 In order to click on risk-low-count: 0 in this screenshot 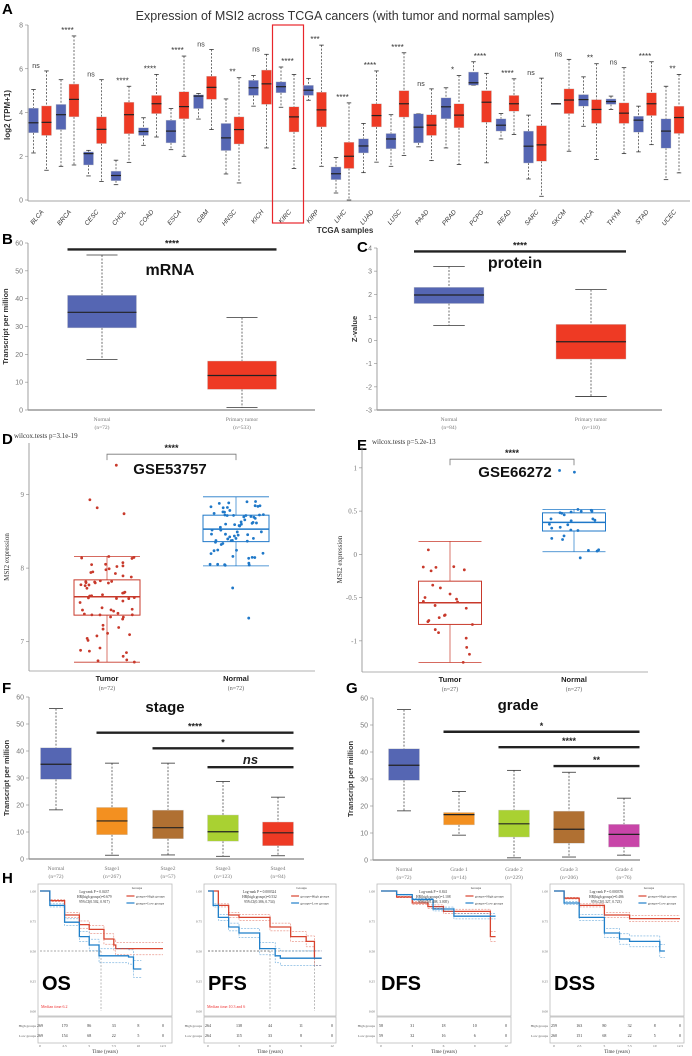, I will do `click(163, 1035)`.